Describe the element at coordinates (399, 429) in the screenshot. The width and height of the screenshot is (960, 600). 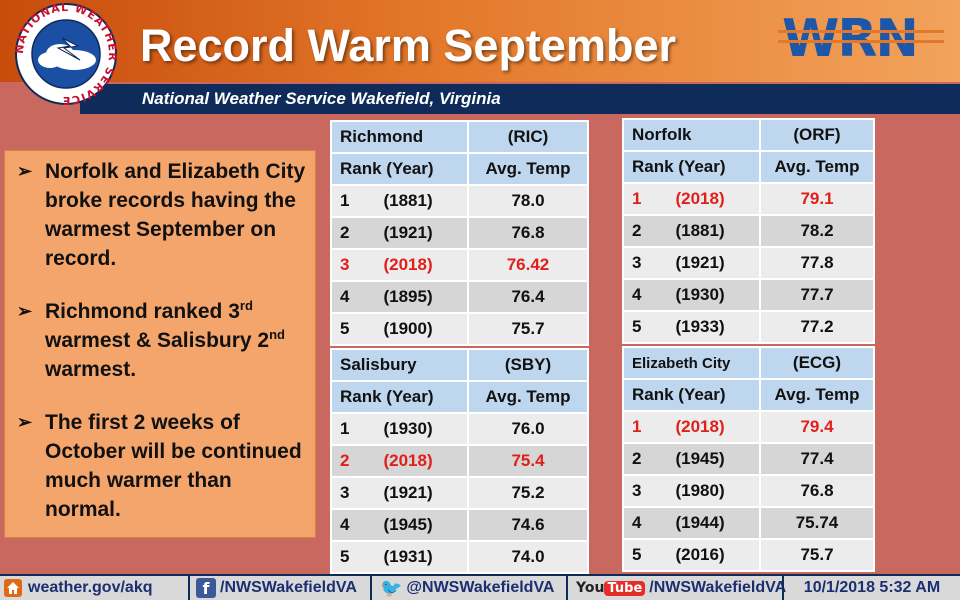
I see `rank-cell: 1 (1930)` at that location.